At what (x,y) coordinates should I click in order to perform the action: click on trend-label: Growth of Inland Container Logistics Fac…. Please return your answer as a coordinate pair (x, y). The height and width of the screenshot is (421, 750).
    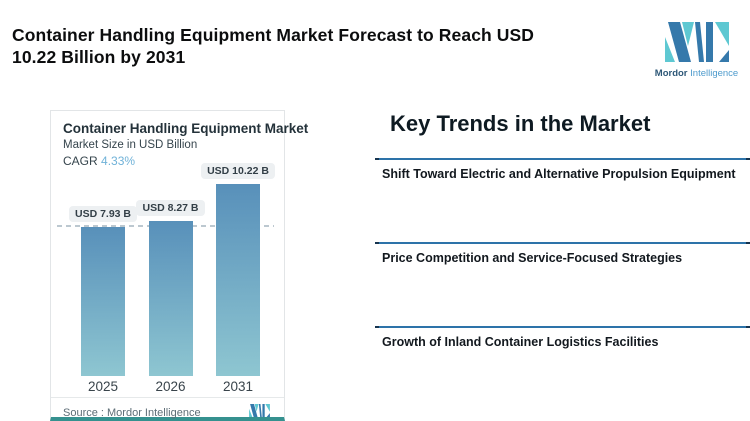
    Looking at the image, I should click on (520, 342).